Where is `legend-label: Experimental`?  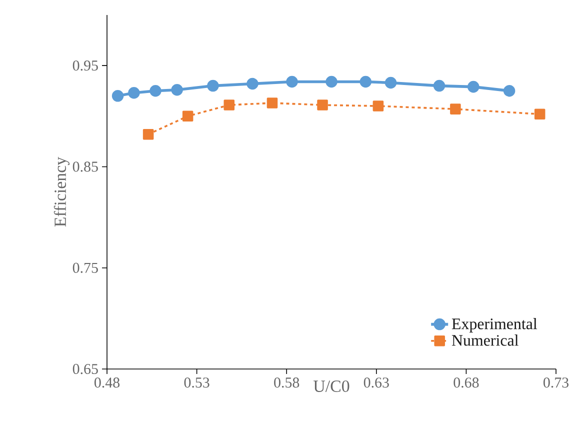 legend-label: Experimental is located at coordinates (495, 325).